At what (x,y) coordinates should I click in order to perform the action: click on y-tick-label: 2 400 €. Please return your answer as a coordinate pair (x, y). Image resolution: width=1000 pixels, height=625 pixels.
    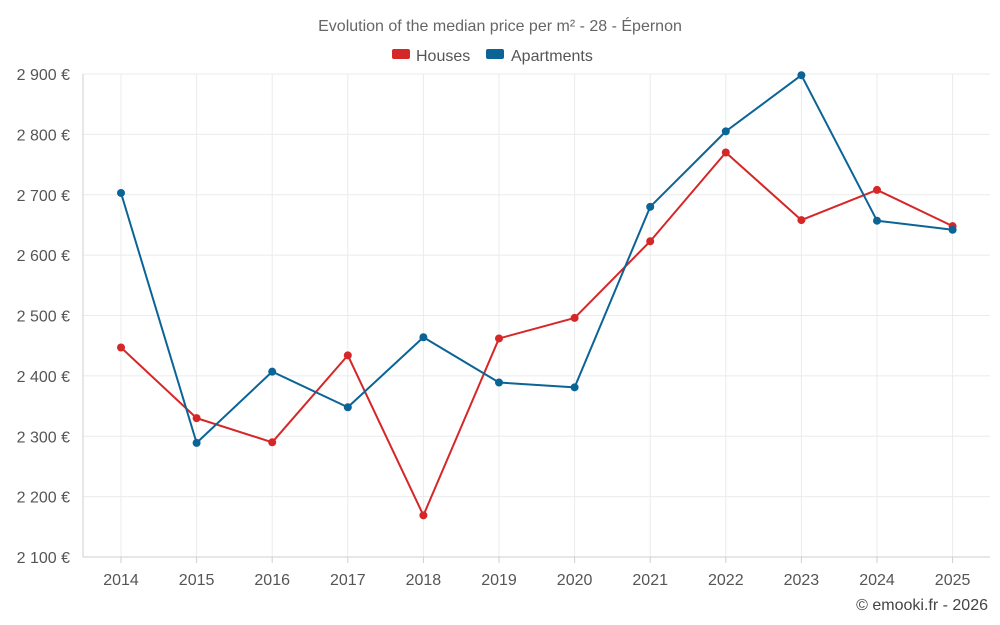
    Looking at the image, I should click on (43, 377).